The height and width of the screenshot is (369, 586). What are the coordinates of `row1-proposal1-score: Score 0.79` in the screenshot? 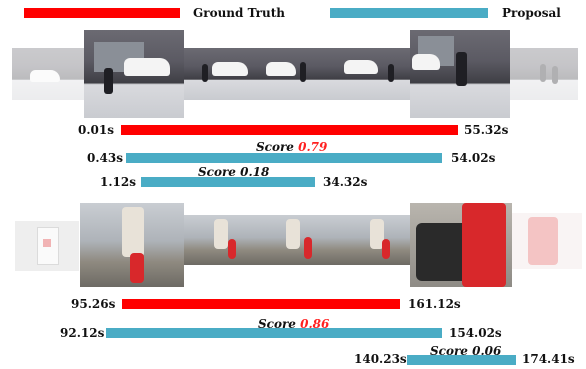 It's located at (291, 147).